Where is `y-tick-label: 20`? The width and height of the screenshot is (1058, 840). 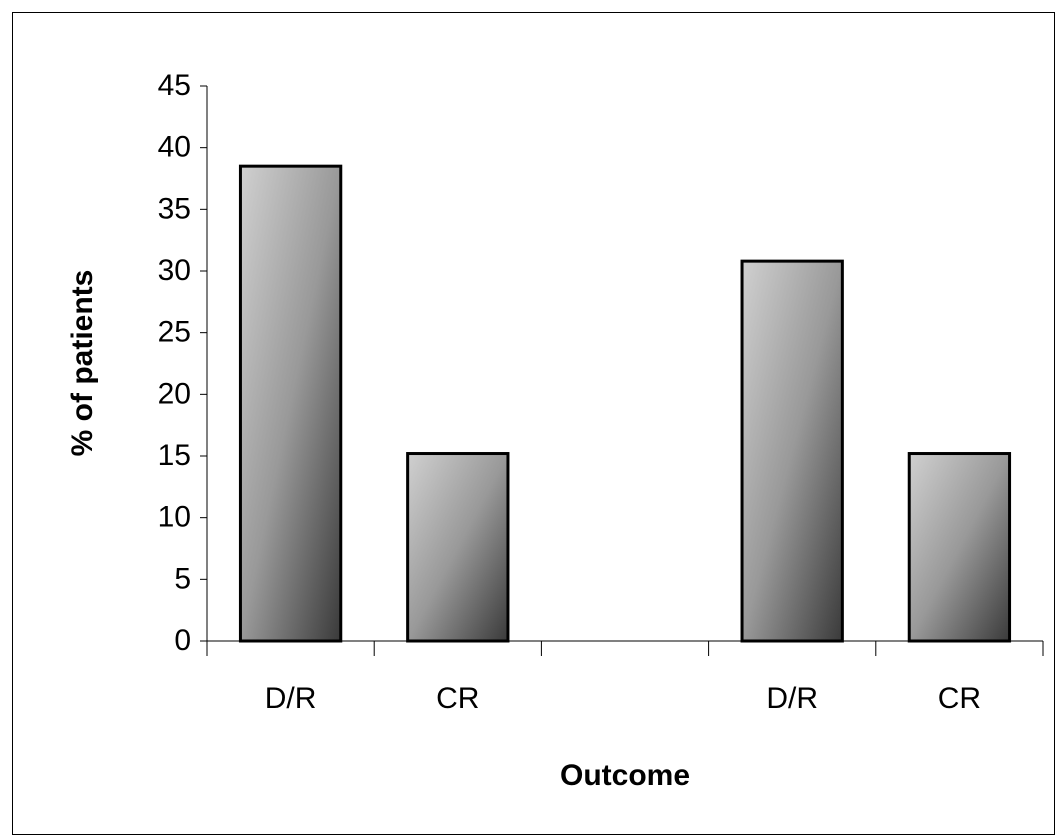
y-tick-label: 20 is located at coordinates (174, 393).